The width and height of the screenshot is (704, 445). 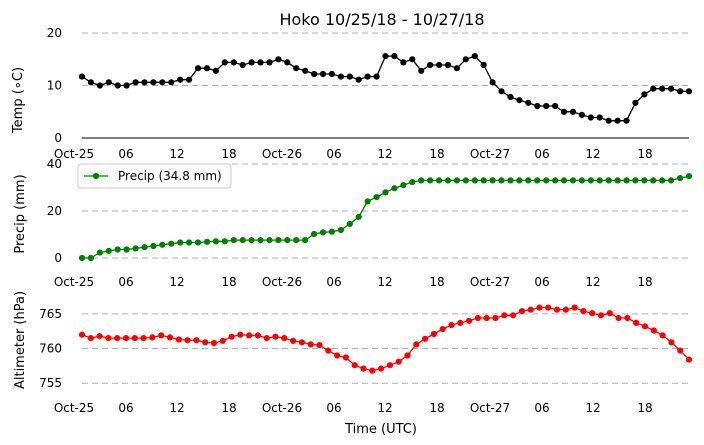 I want to click on x-tick-label: 12, so click(x=592, y=408).